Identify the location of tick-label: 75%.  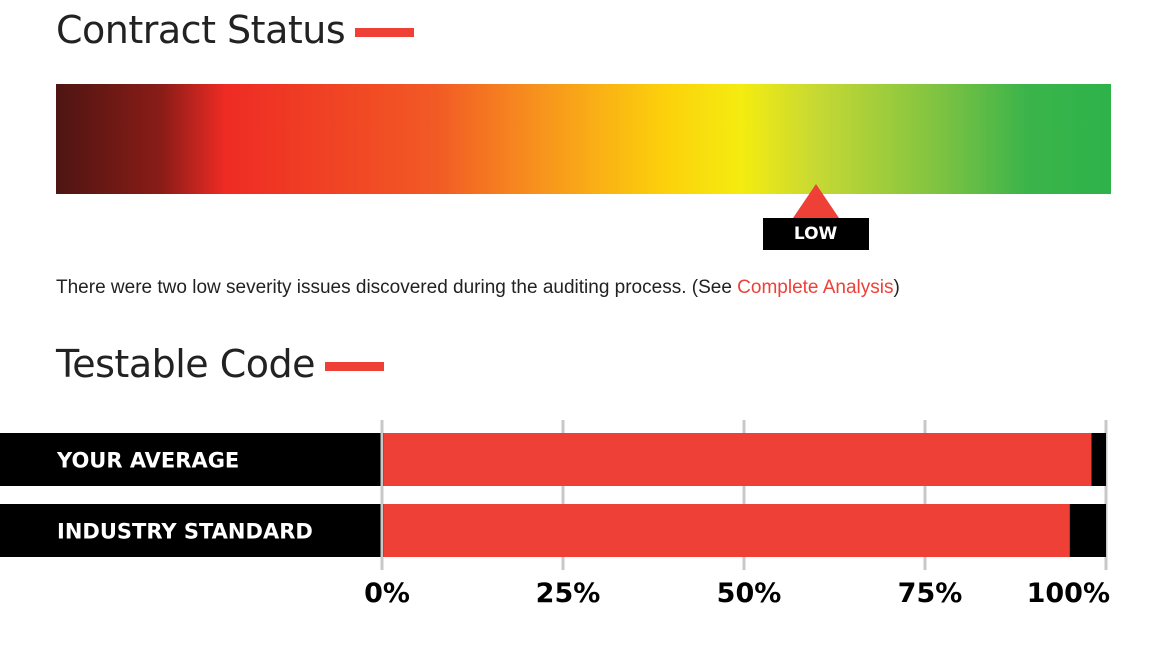
(930, 593).